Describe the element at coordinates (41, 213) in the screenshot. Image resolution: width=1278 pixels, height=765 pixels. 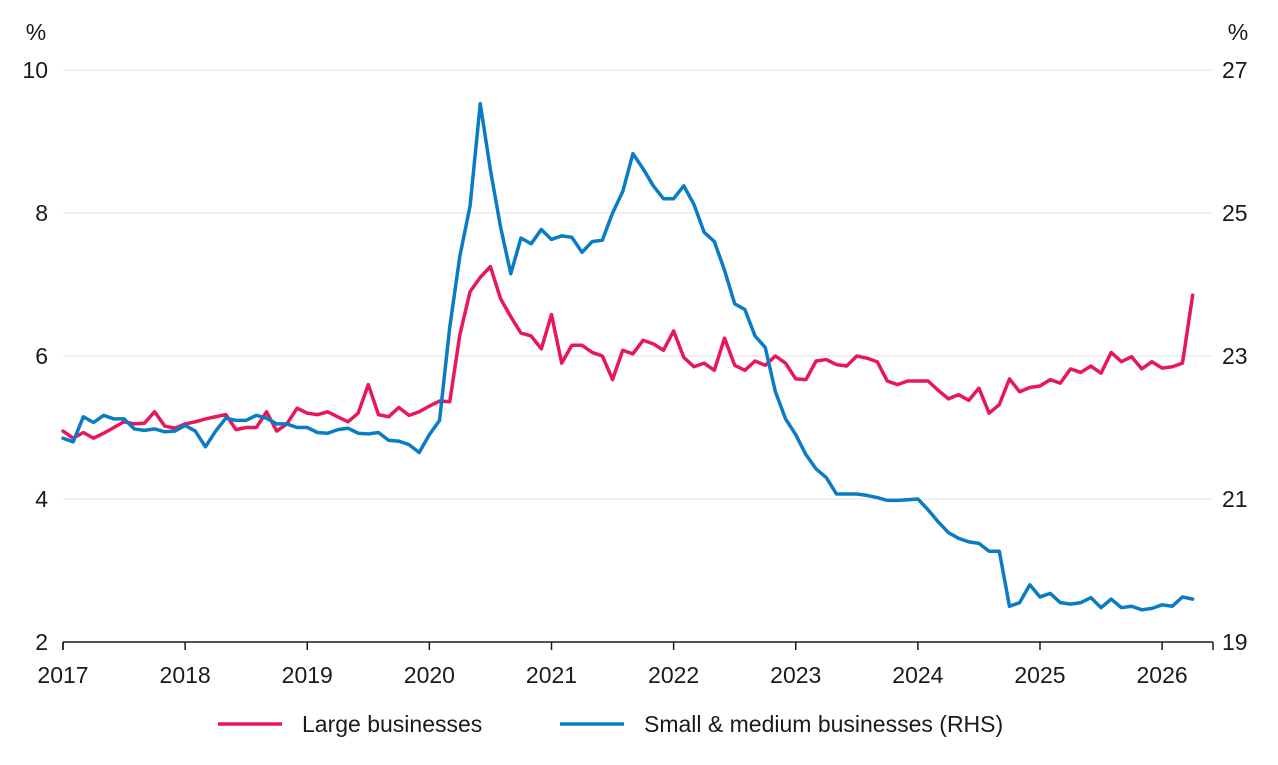
I see `y-left-tick-label: 8` at that location.